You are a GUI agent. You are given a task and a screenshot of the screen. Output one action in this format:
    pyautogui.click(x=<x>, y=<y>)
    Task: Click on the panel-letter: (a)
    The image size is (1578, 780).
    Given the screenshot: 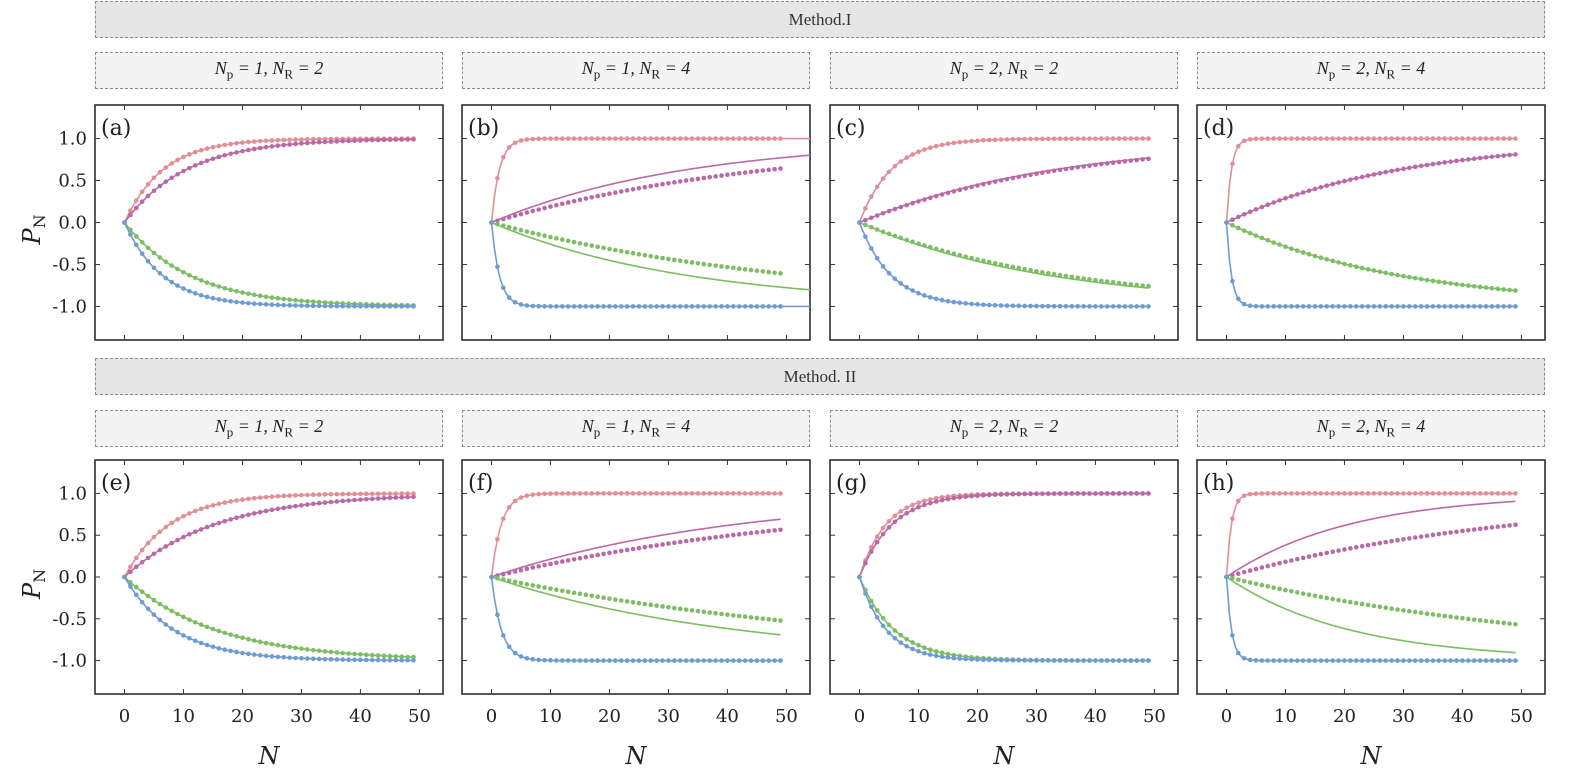 What is the action you would take?
    pyautogui.click(x=116, y=128)
    